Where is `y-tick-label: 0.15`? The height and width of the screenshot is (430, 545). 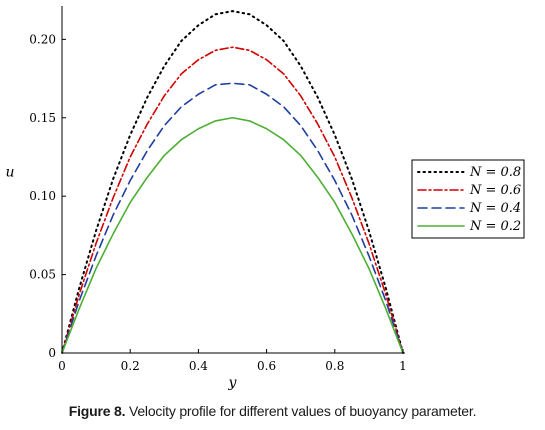
y-tick-label: 0.15 is located at coordinates (42, 118).